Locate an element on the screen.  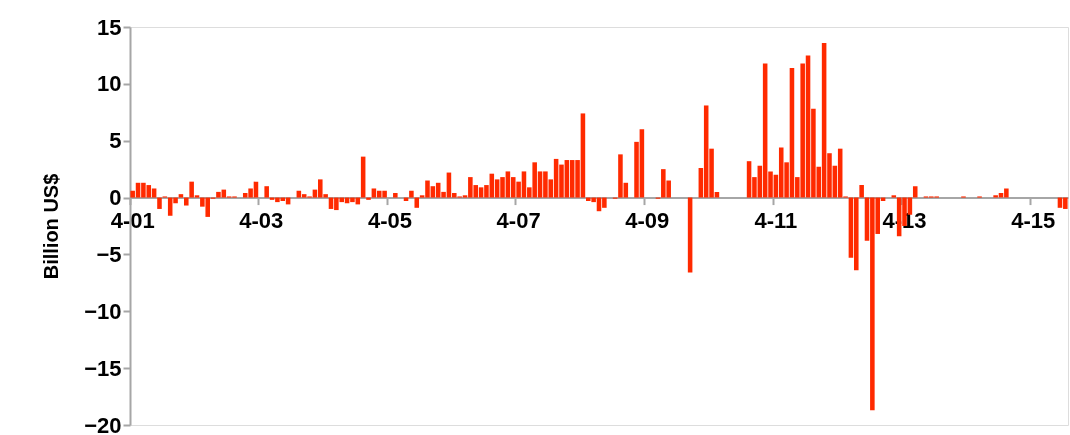
y-tick-label: −5 is located at coordinates (109, 254).